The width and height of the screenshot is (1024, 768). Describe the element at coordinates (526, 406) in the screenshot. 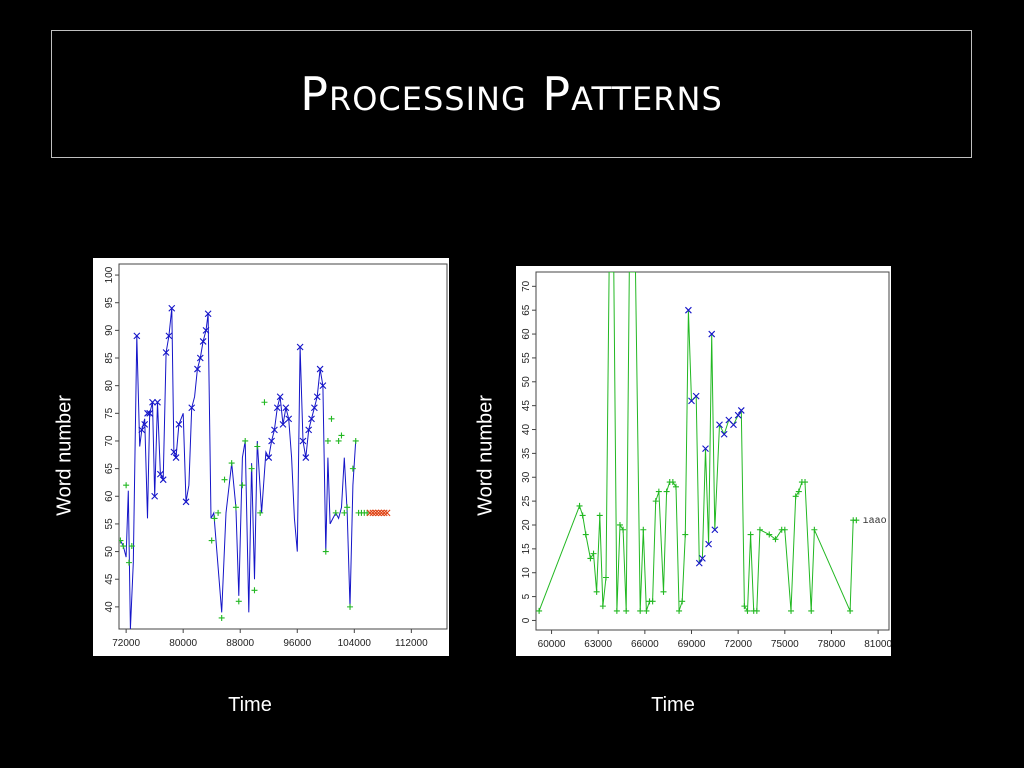

I see `chart-right-ytick-label: 45` at that location.